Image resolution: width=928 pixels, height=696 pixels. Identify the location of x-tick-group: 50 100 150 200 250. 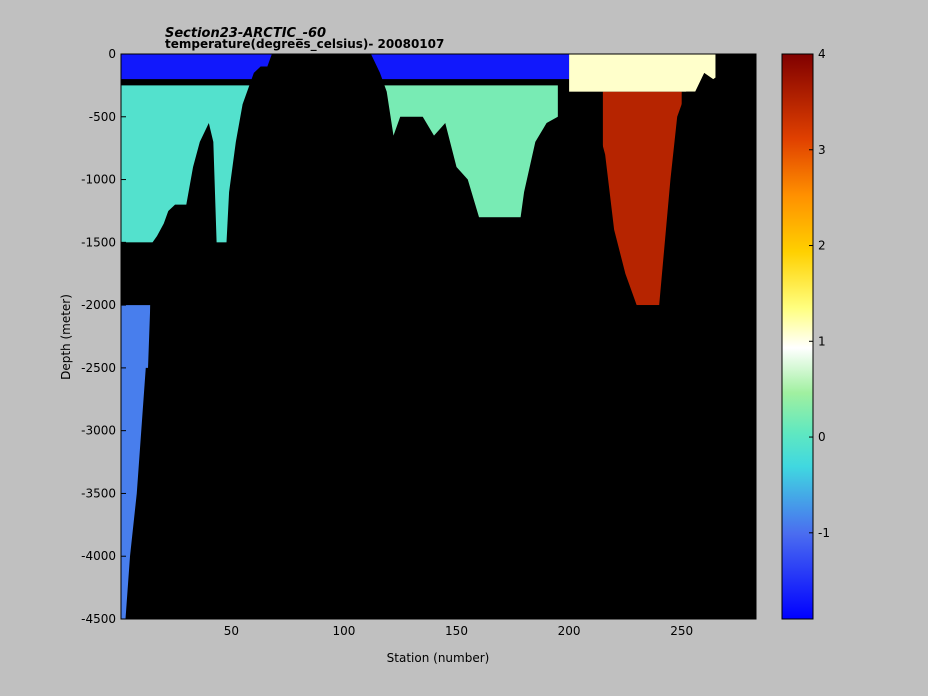
(458, 626).